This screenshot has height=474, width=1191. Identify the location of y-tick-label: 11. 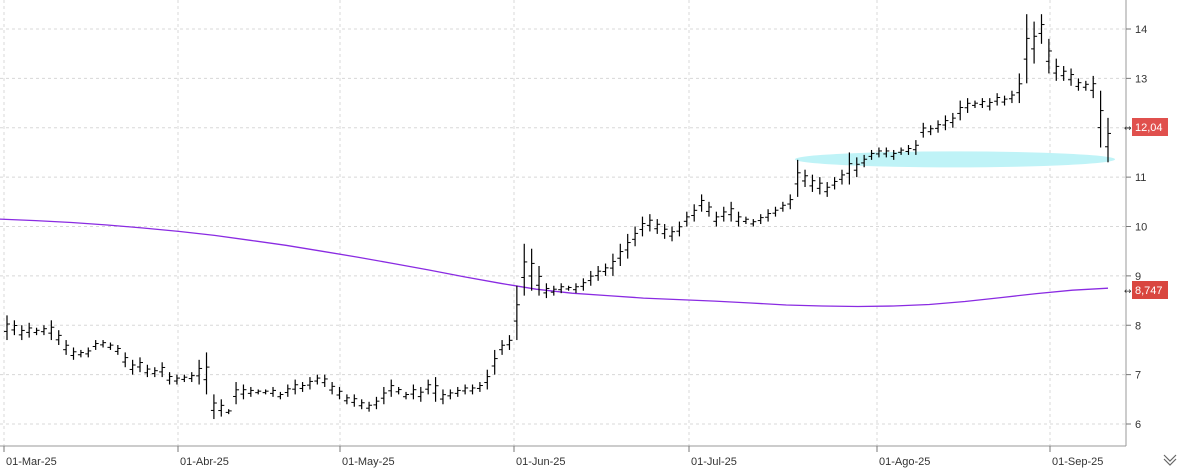
(1140, 178).